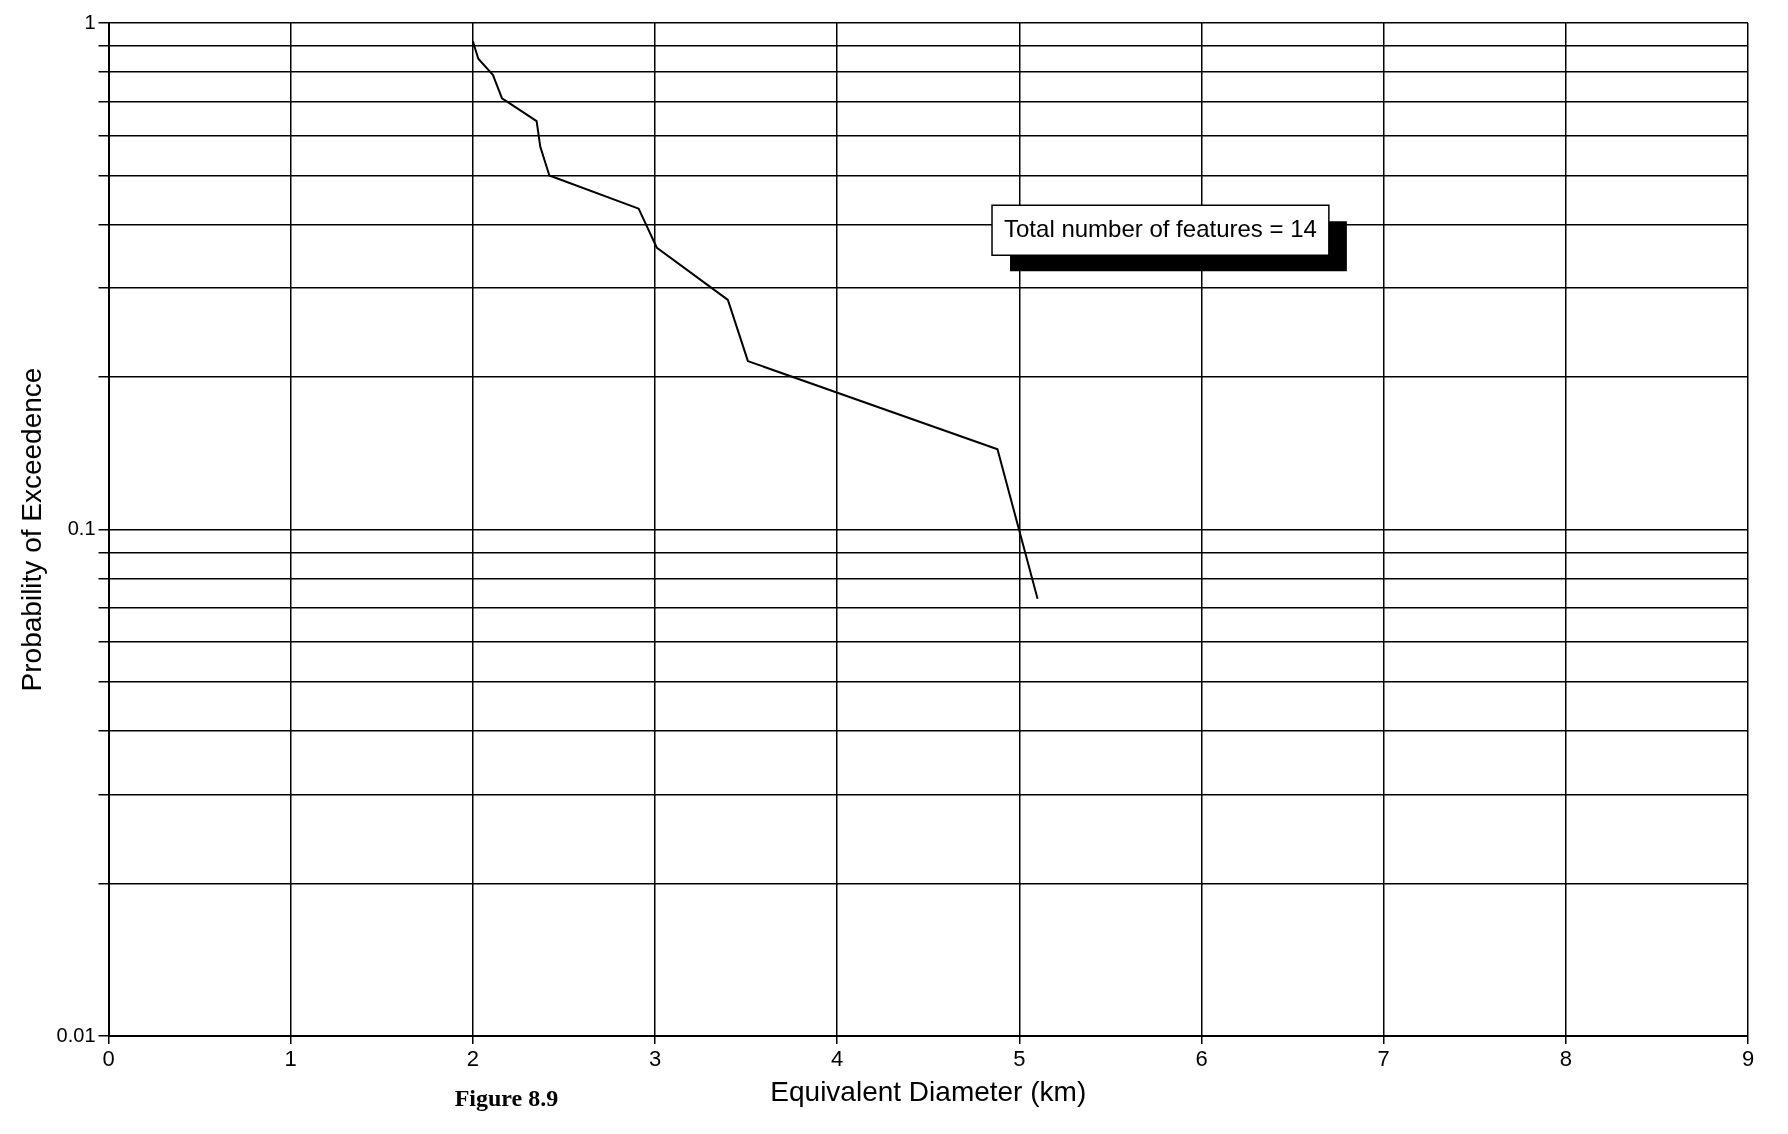 This screenshot has height=1134, width=1788. What do you see at coordinates (1019, 1059) in the screenshot?
I see `x-tick-label: 5` at bounding box center [1019, 1059].